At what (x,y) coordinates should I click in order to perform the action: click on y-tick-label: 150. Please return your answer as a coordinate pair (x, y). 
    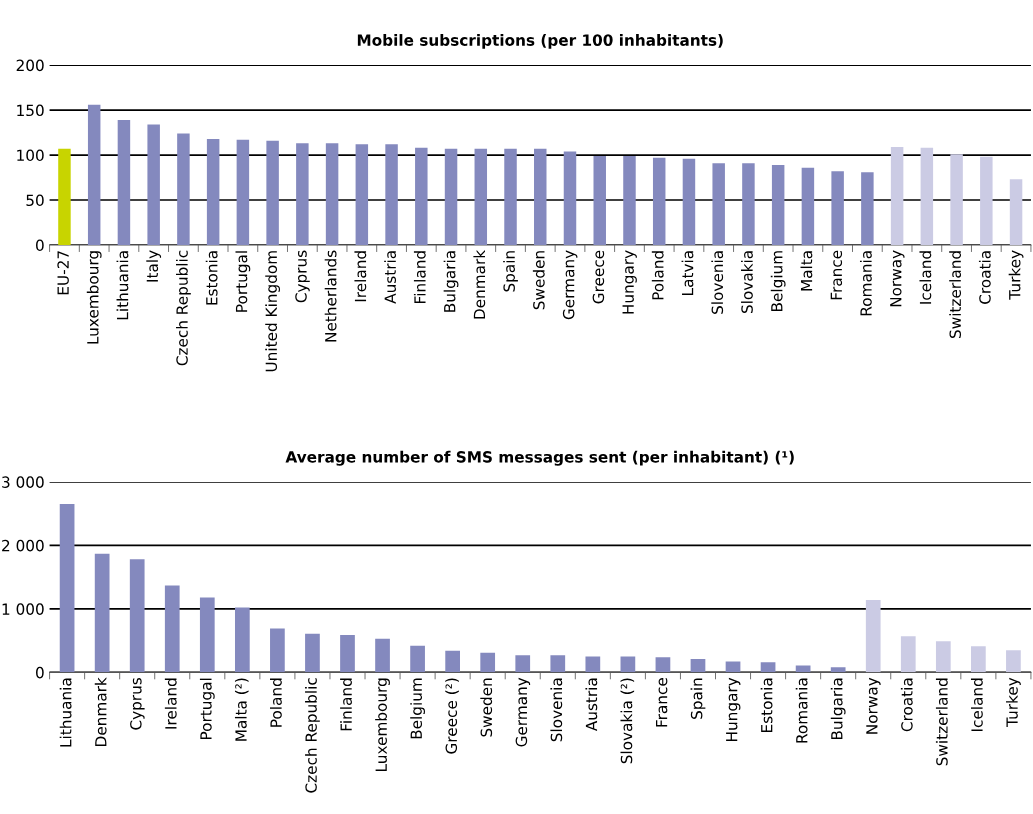
    Looking at the image, I should click on (30, 110).